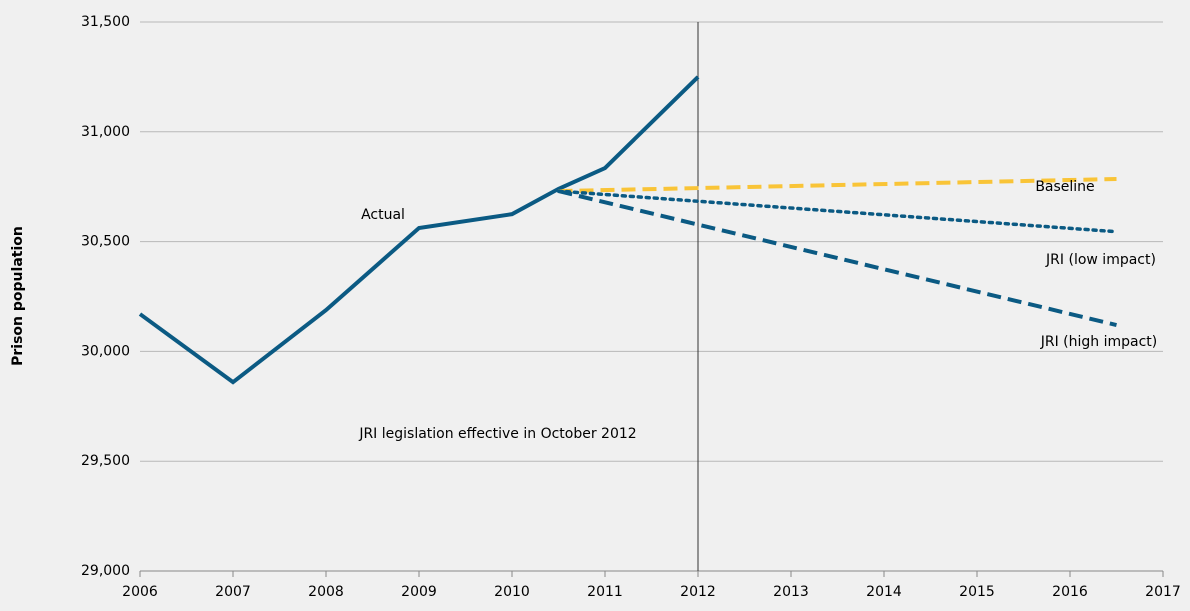 The height and width of the screenshot is (611, 1190). Describe the element at coordinates (1064, 187) in the screenshot. I see `series-label: Baseline` at that location.